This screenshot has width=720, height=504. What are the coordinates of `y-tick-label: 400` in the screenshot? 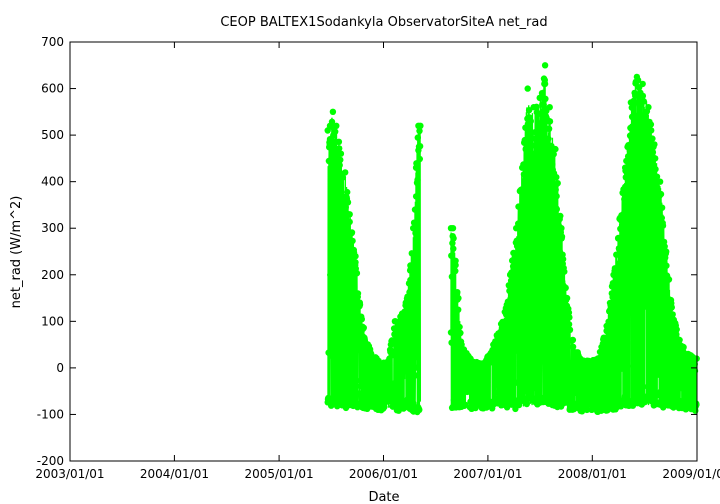 It's located at (52, 182).